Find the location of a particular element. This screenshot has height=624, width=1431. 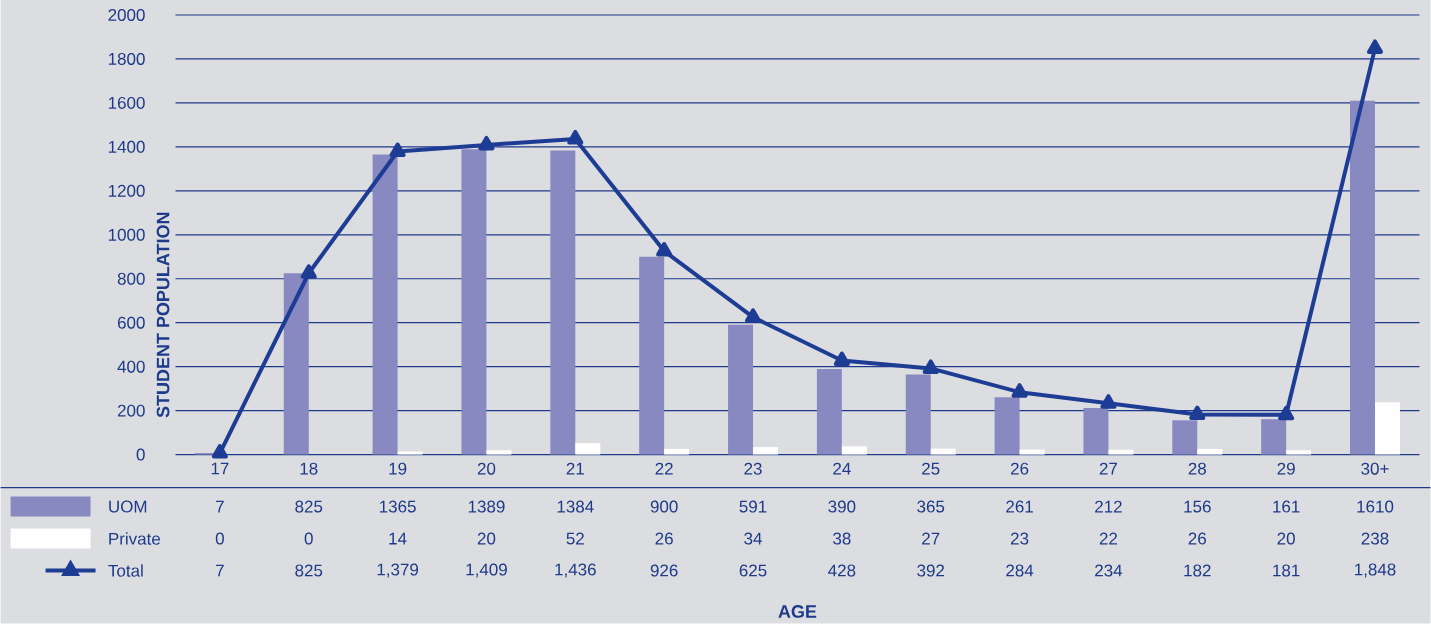

data-label: 926 is located at coordinates (664, 570).